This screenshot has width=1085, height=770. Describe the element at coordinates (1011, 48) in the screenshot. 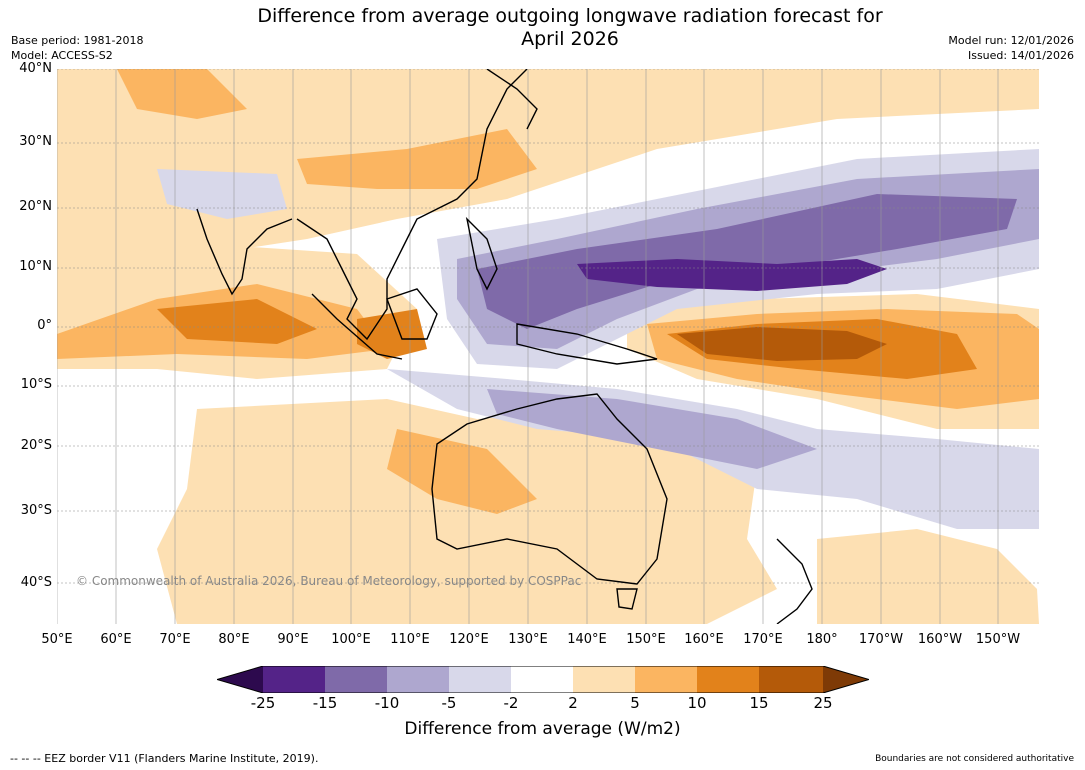

I see `meta-right: Model run: 12/01/2026 Issued: 14/01/2026` at that location.